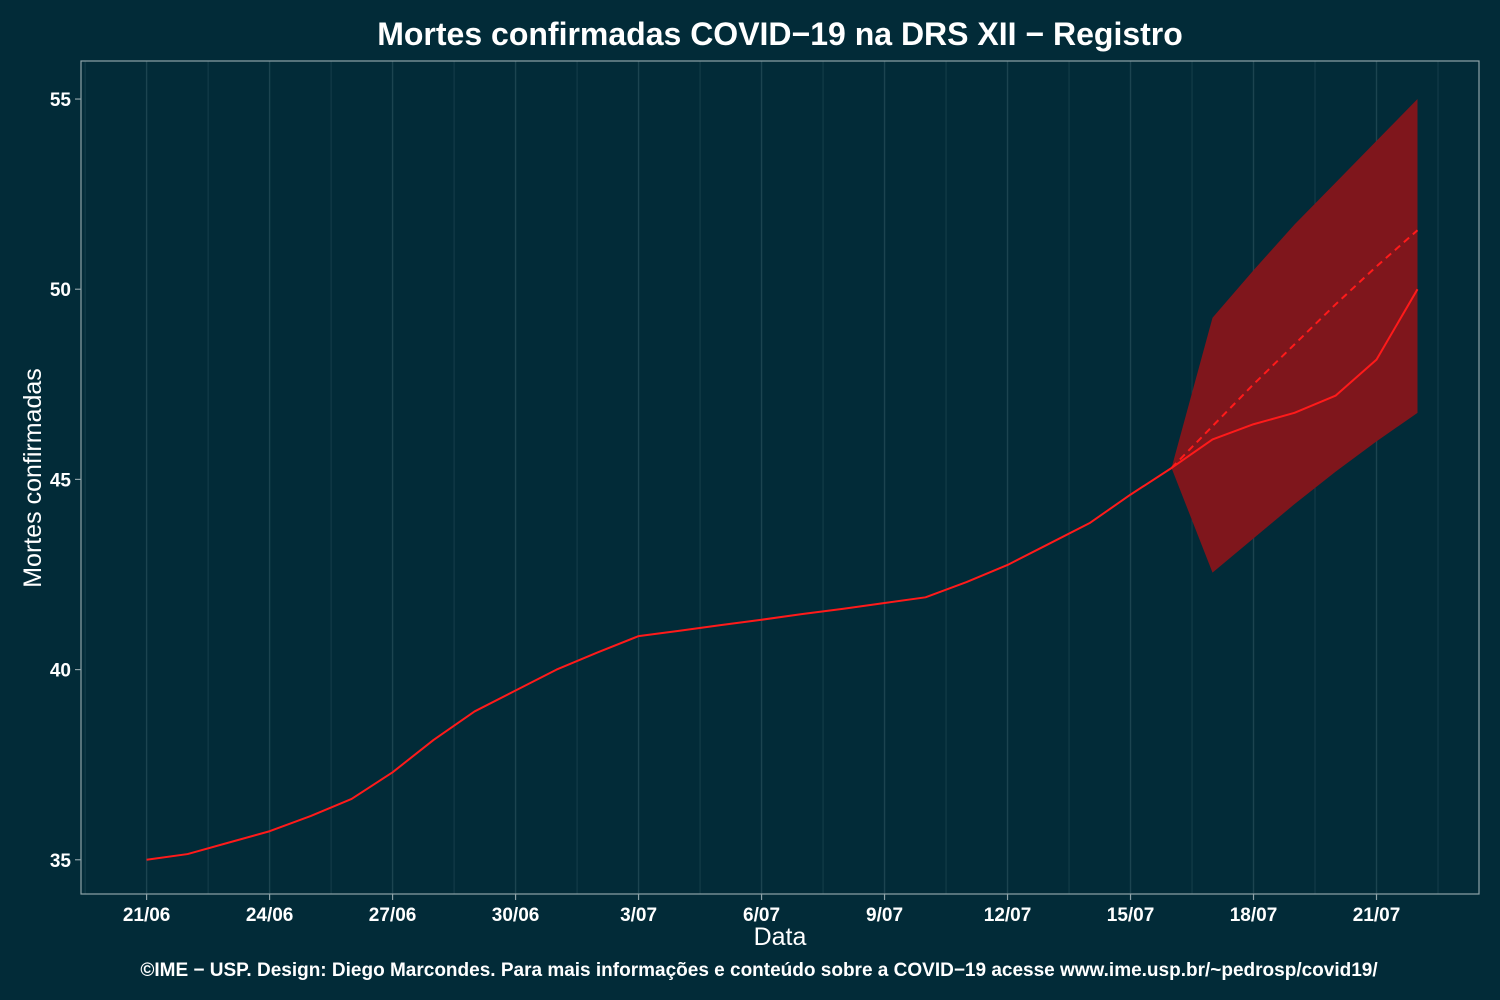  I want to click on x-tick-label: 18/07, so click(1254, 915).